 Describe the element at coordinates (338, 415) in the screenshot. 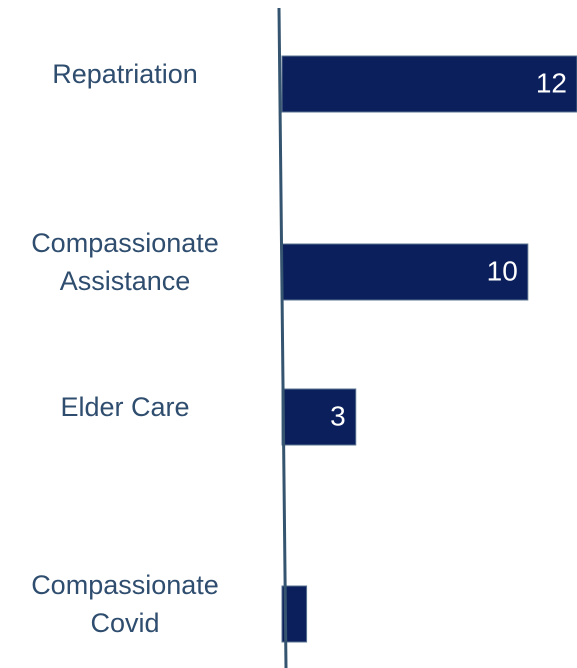

I see `value-label: 3` at that location.